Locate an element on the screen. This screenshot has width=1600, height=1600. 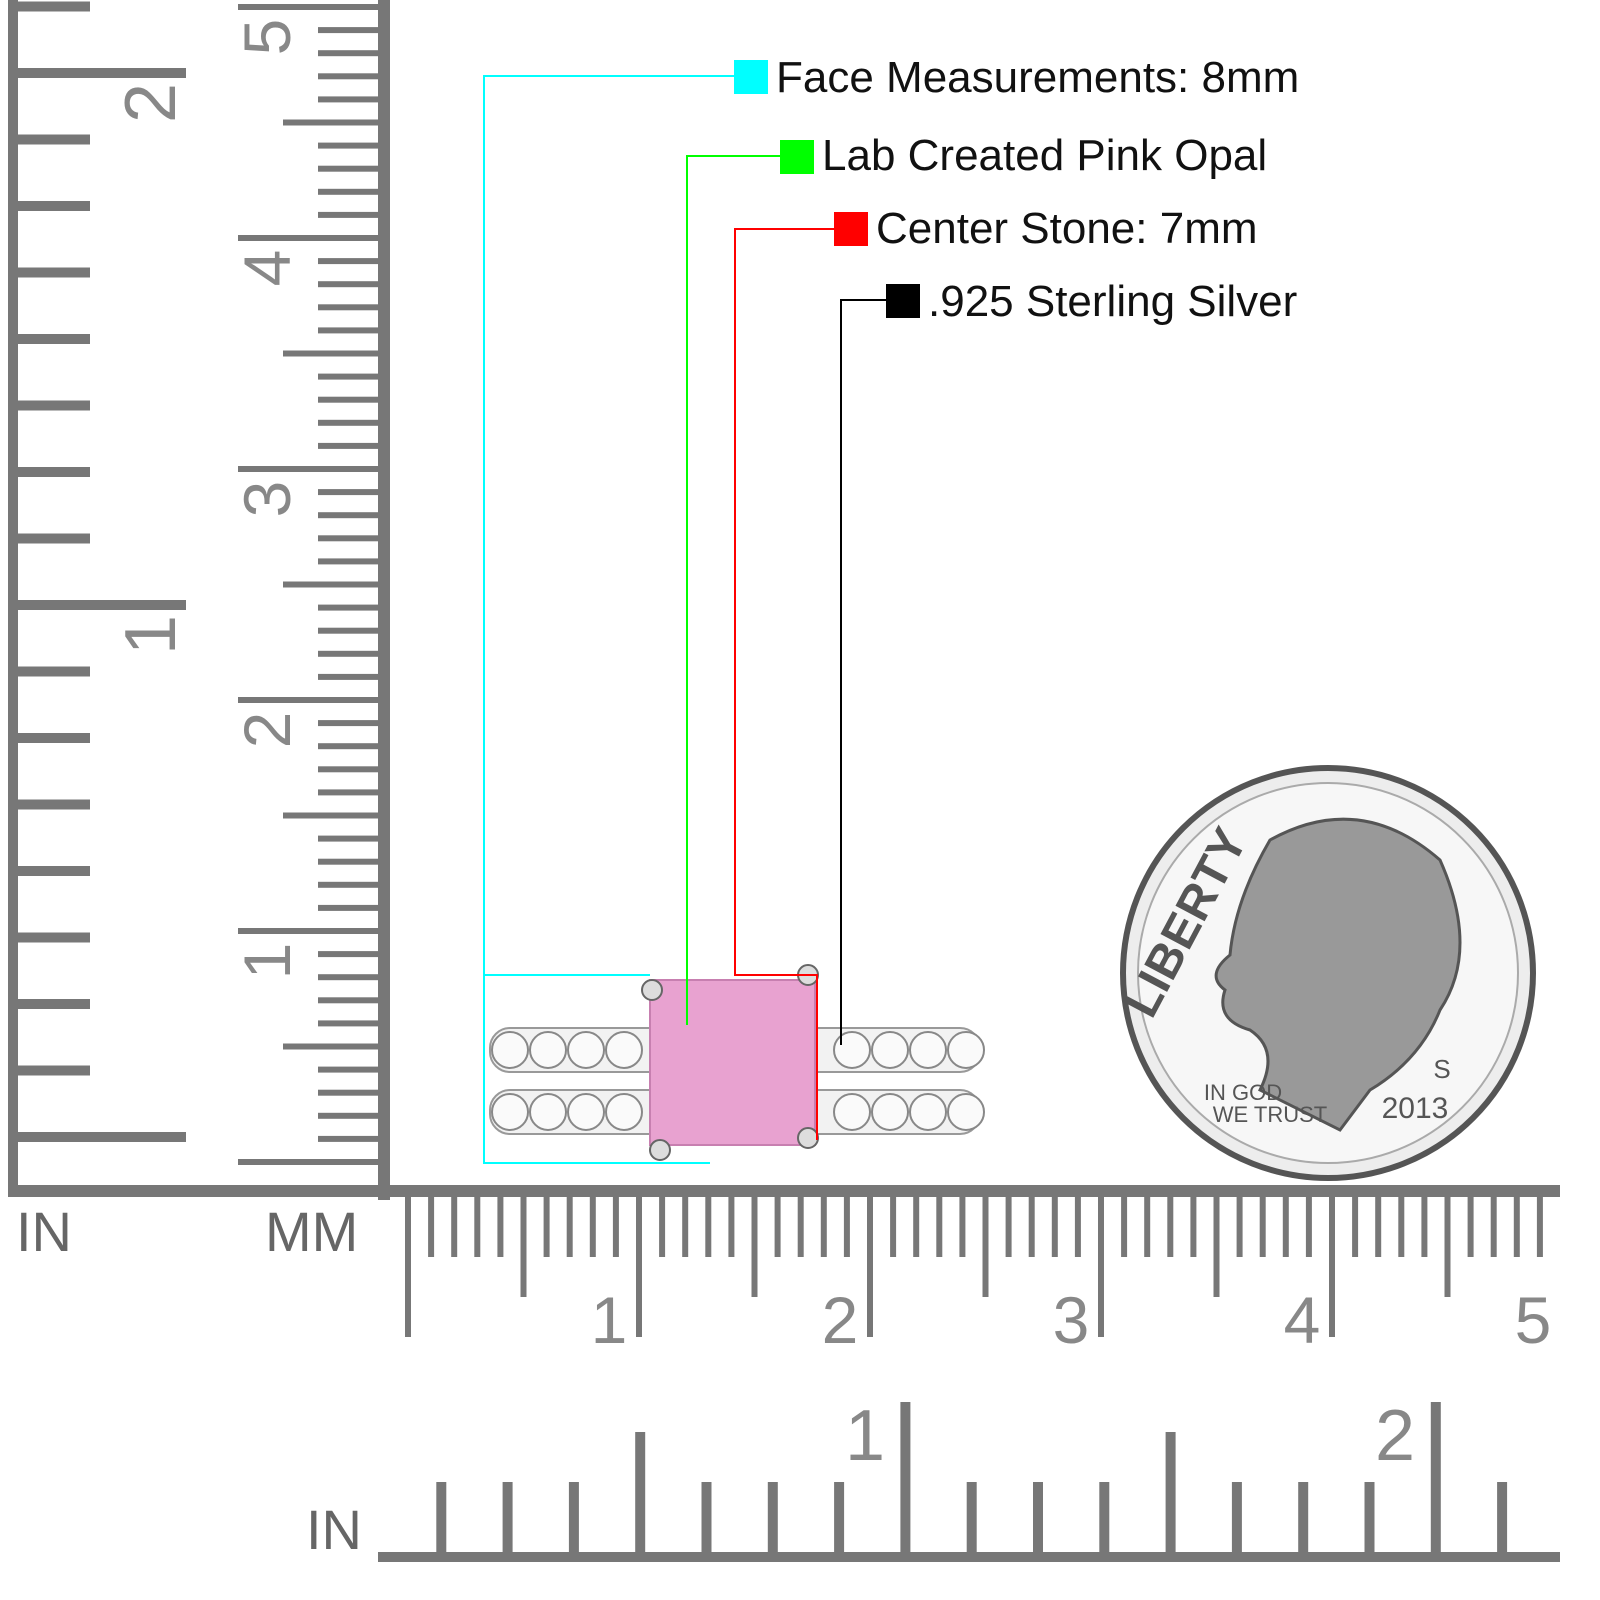
bottom-cm-number: 1 is located at coordinates (609, 1320).